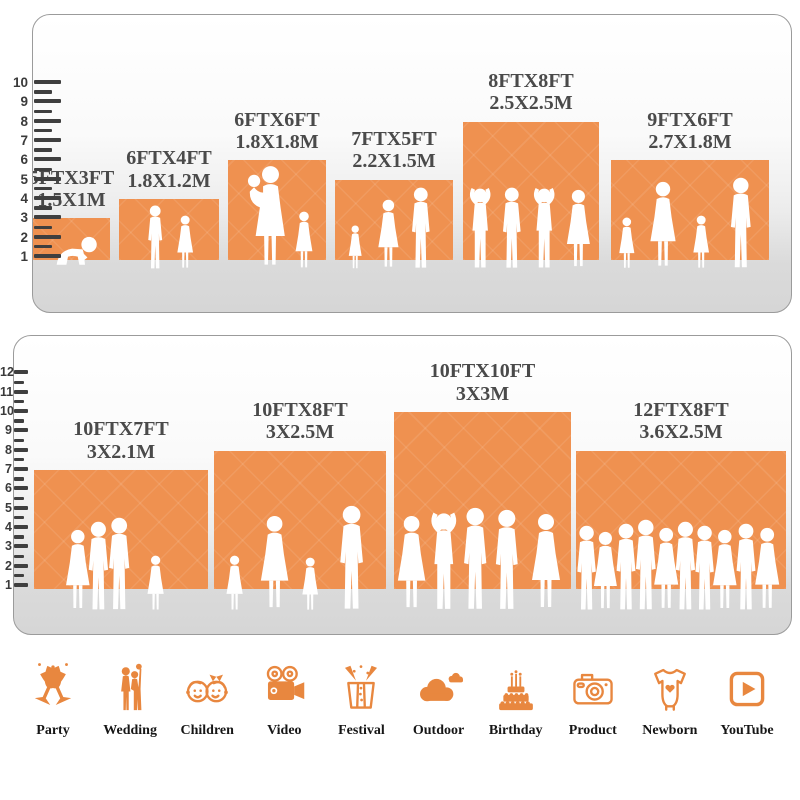 The width and height of the screenshot is (800, 800). Describe the element at coordinates (690, 141) in the screenshot. I see `backdrop-size-m: 2.7X1.8M` at that location.